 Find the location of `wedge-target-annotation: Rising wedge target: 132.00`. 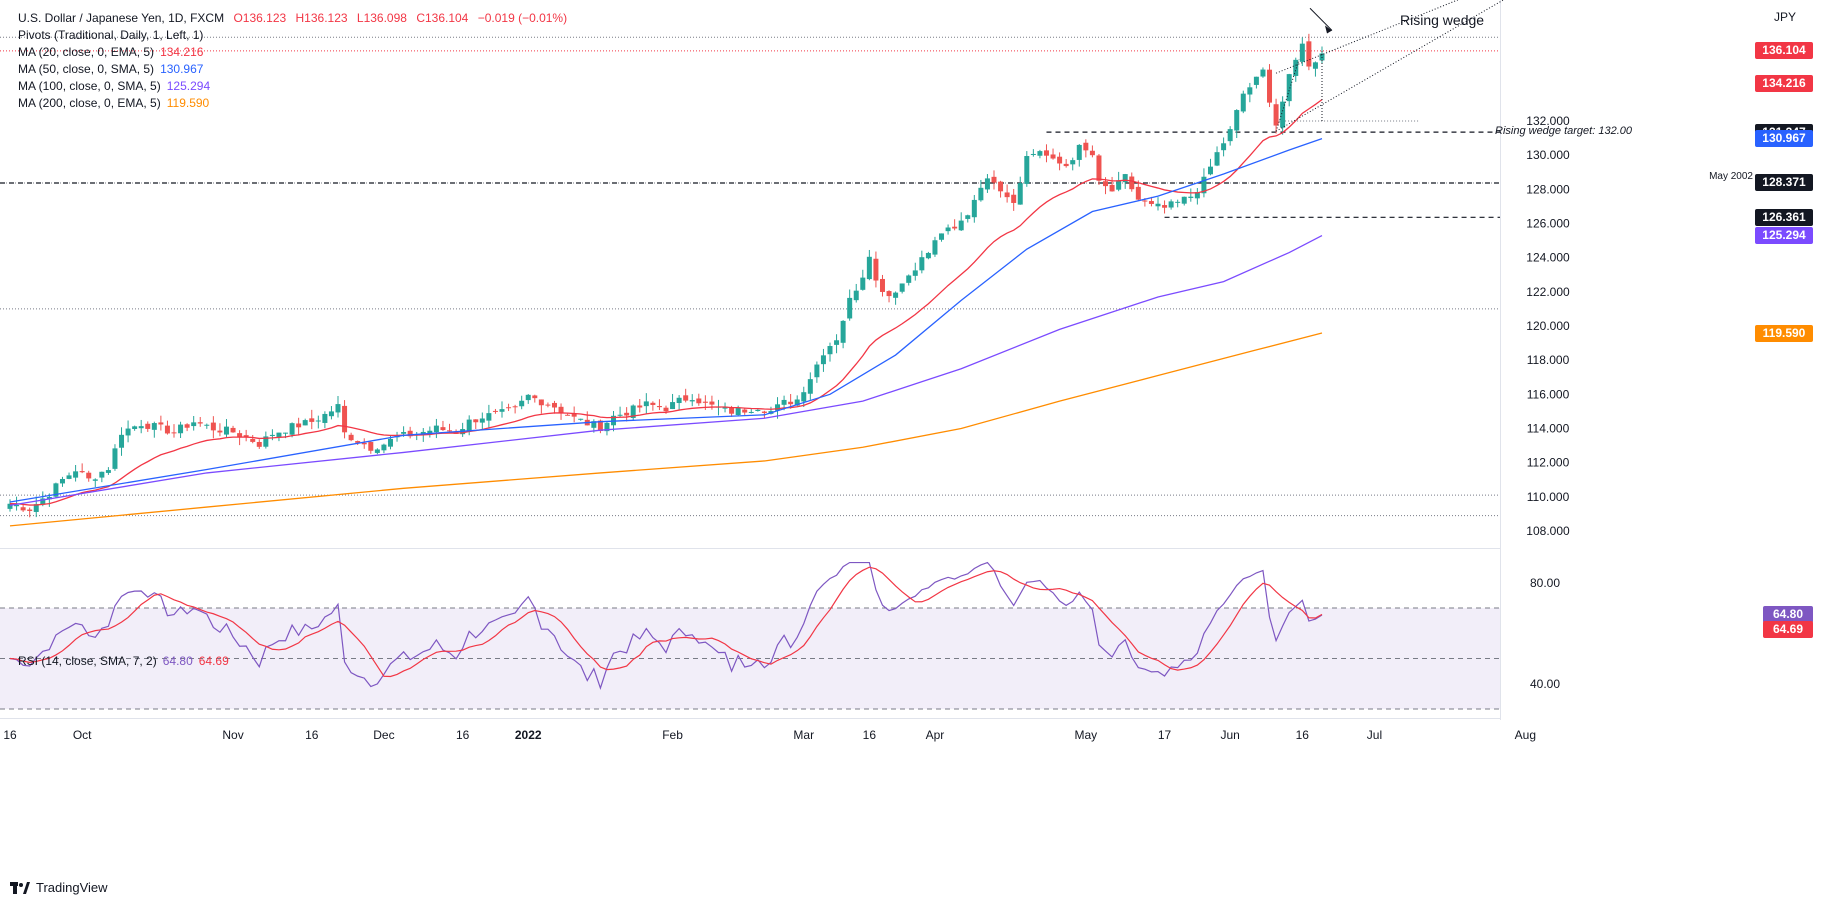

wedge-target-annotation: Rising wedge target: 132.00 is located at coordinates (1564, 131).